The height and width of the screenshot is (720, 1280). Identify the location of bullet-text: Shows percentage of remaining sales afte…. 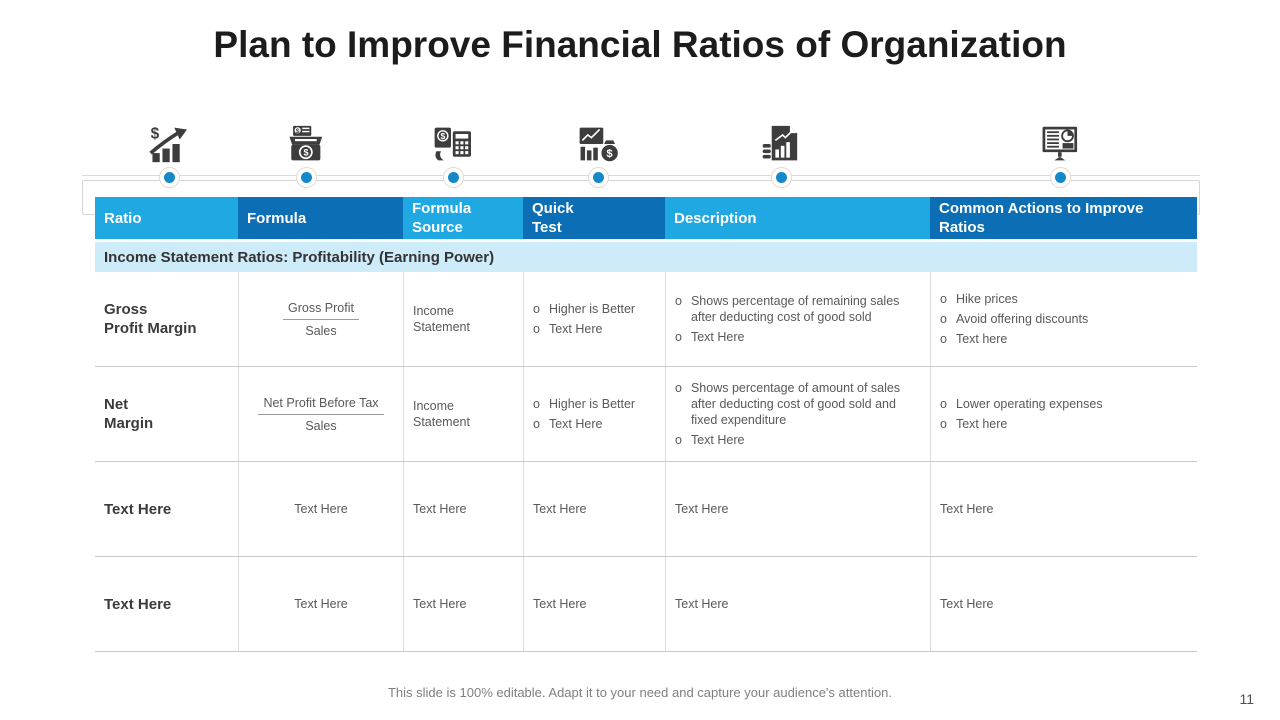
(795, 309).